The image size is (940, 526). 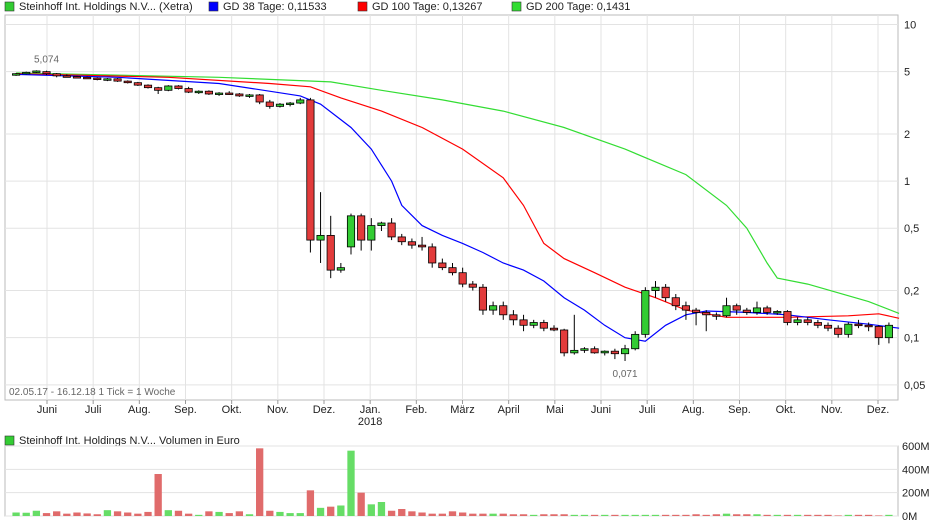 What do you see at coordinates (907, 73) in the screenshot?
I see `y-tick-label: 5` at bounding box center [907, 73].